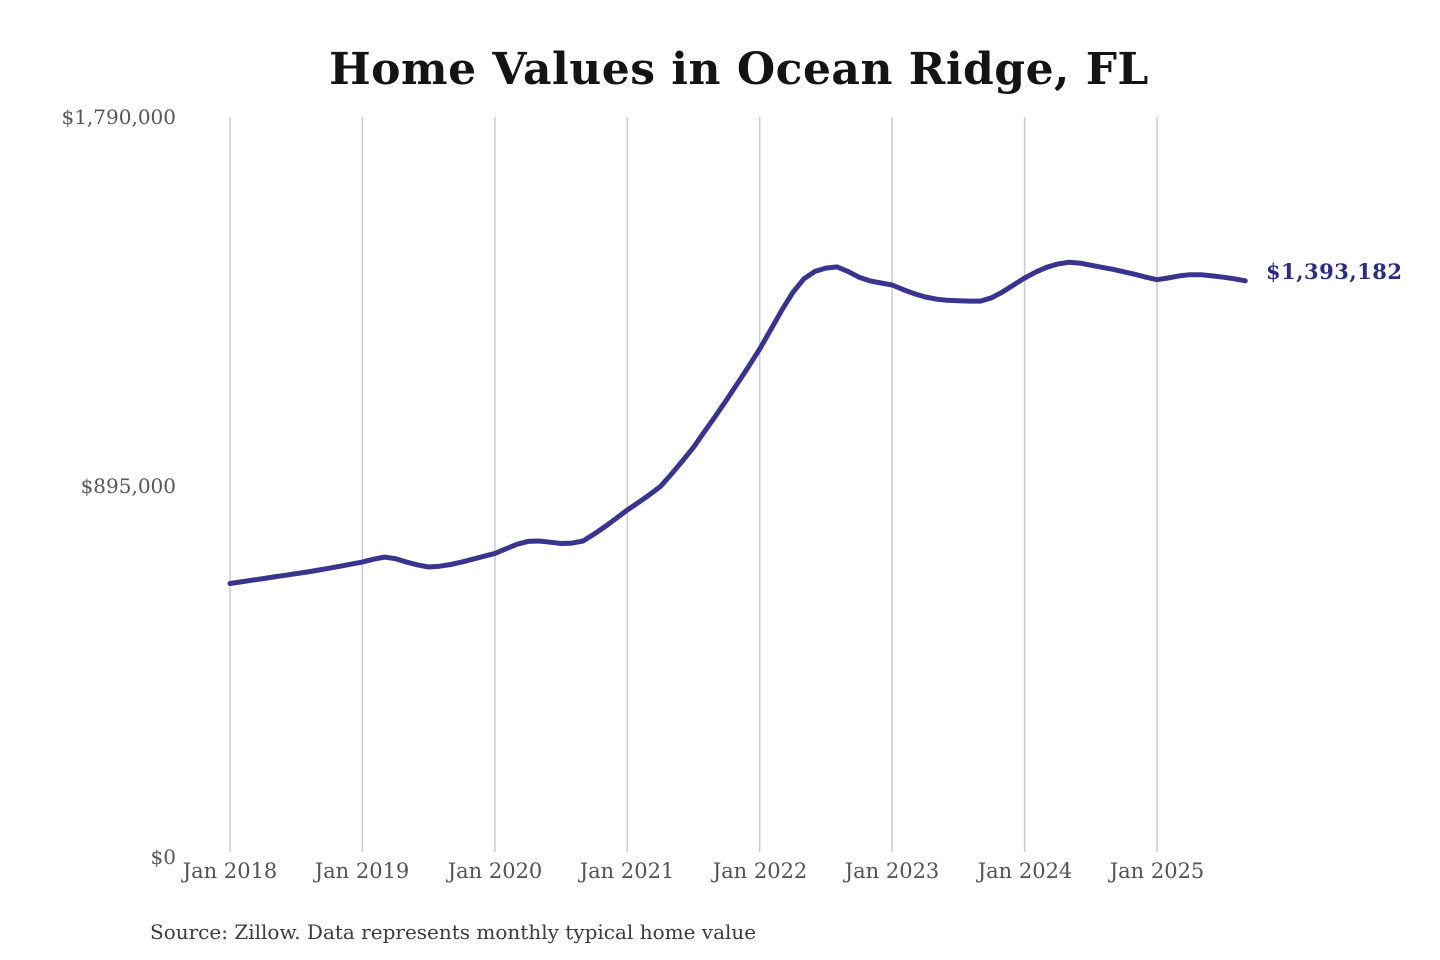 This screenshot has width=1440, height=960. I want to click on x-axis-tick-2020: Jan 2020, so click(495, 871).